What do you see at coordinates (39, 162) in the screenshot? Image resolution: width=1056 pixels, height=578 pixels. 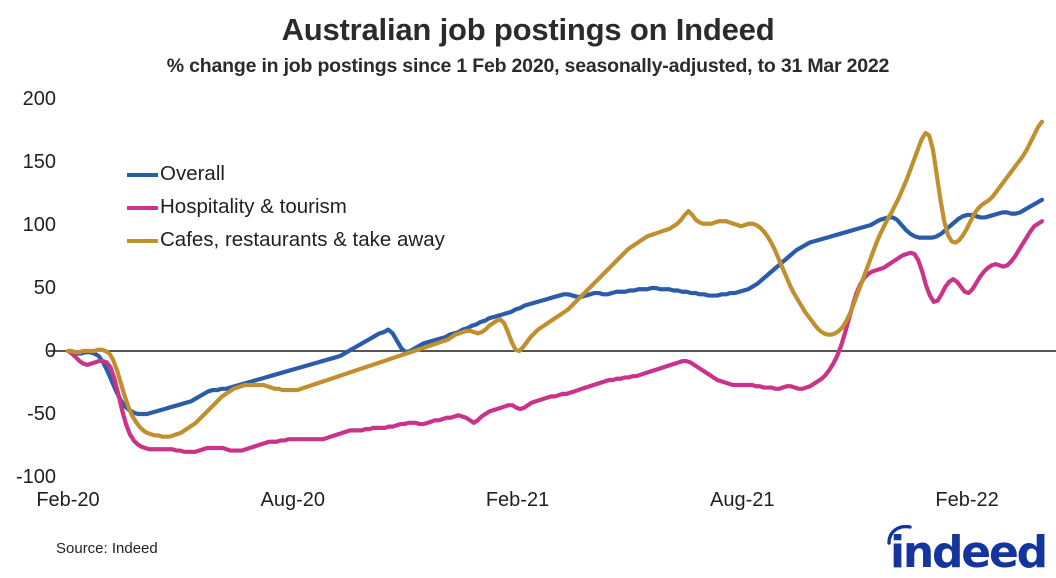 I see `y-axis-tick-label: 150` at bounding box center [39, 162].